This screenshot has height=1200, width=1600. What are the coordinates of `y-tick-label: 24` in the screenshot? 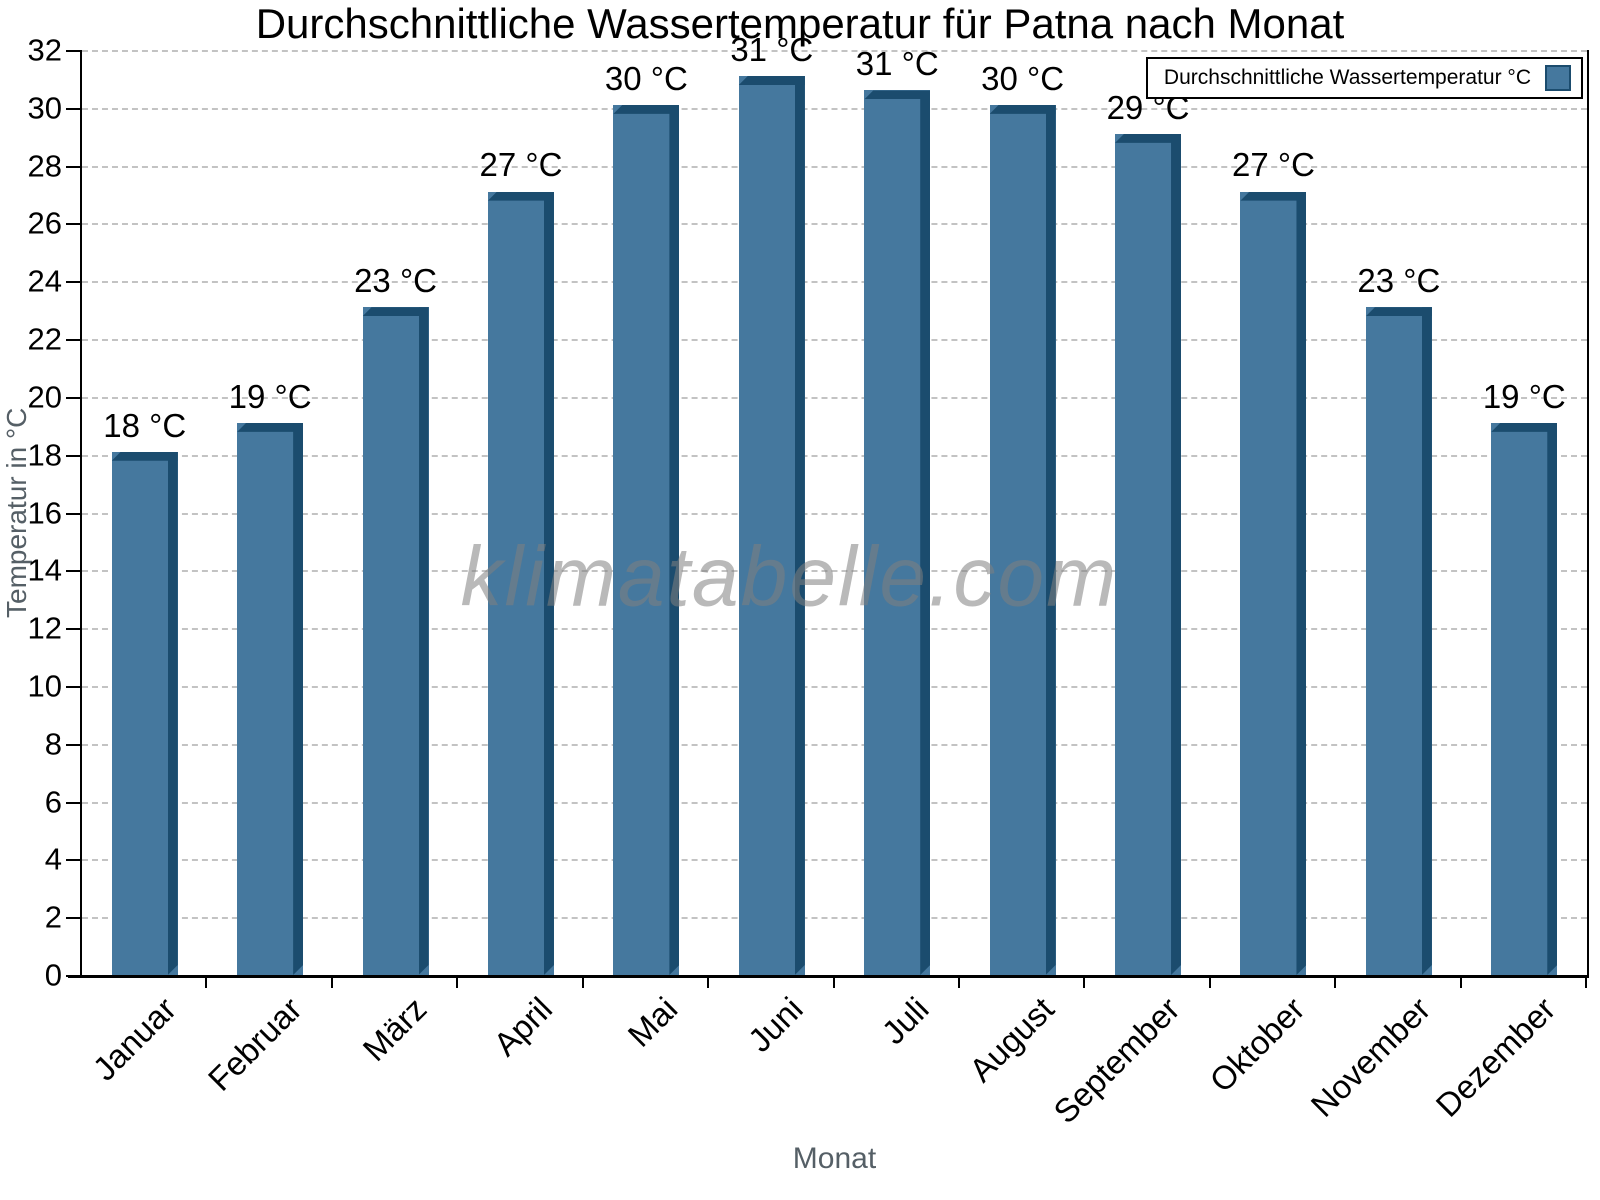 It's located at (44, 281).